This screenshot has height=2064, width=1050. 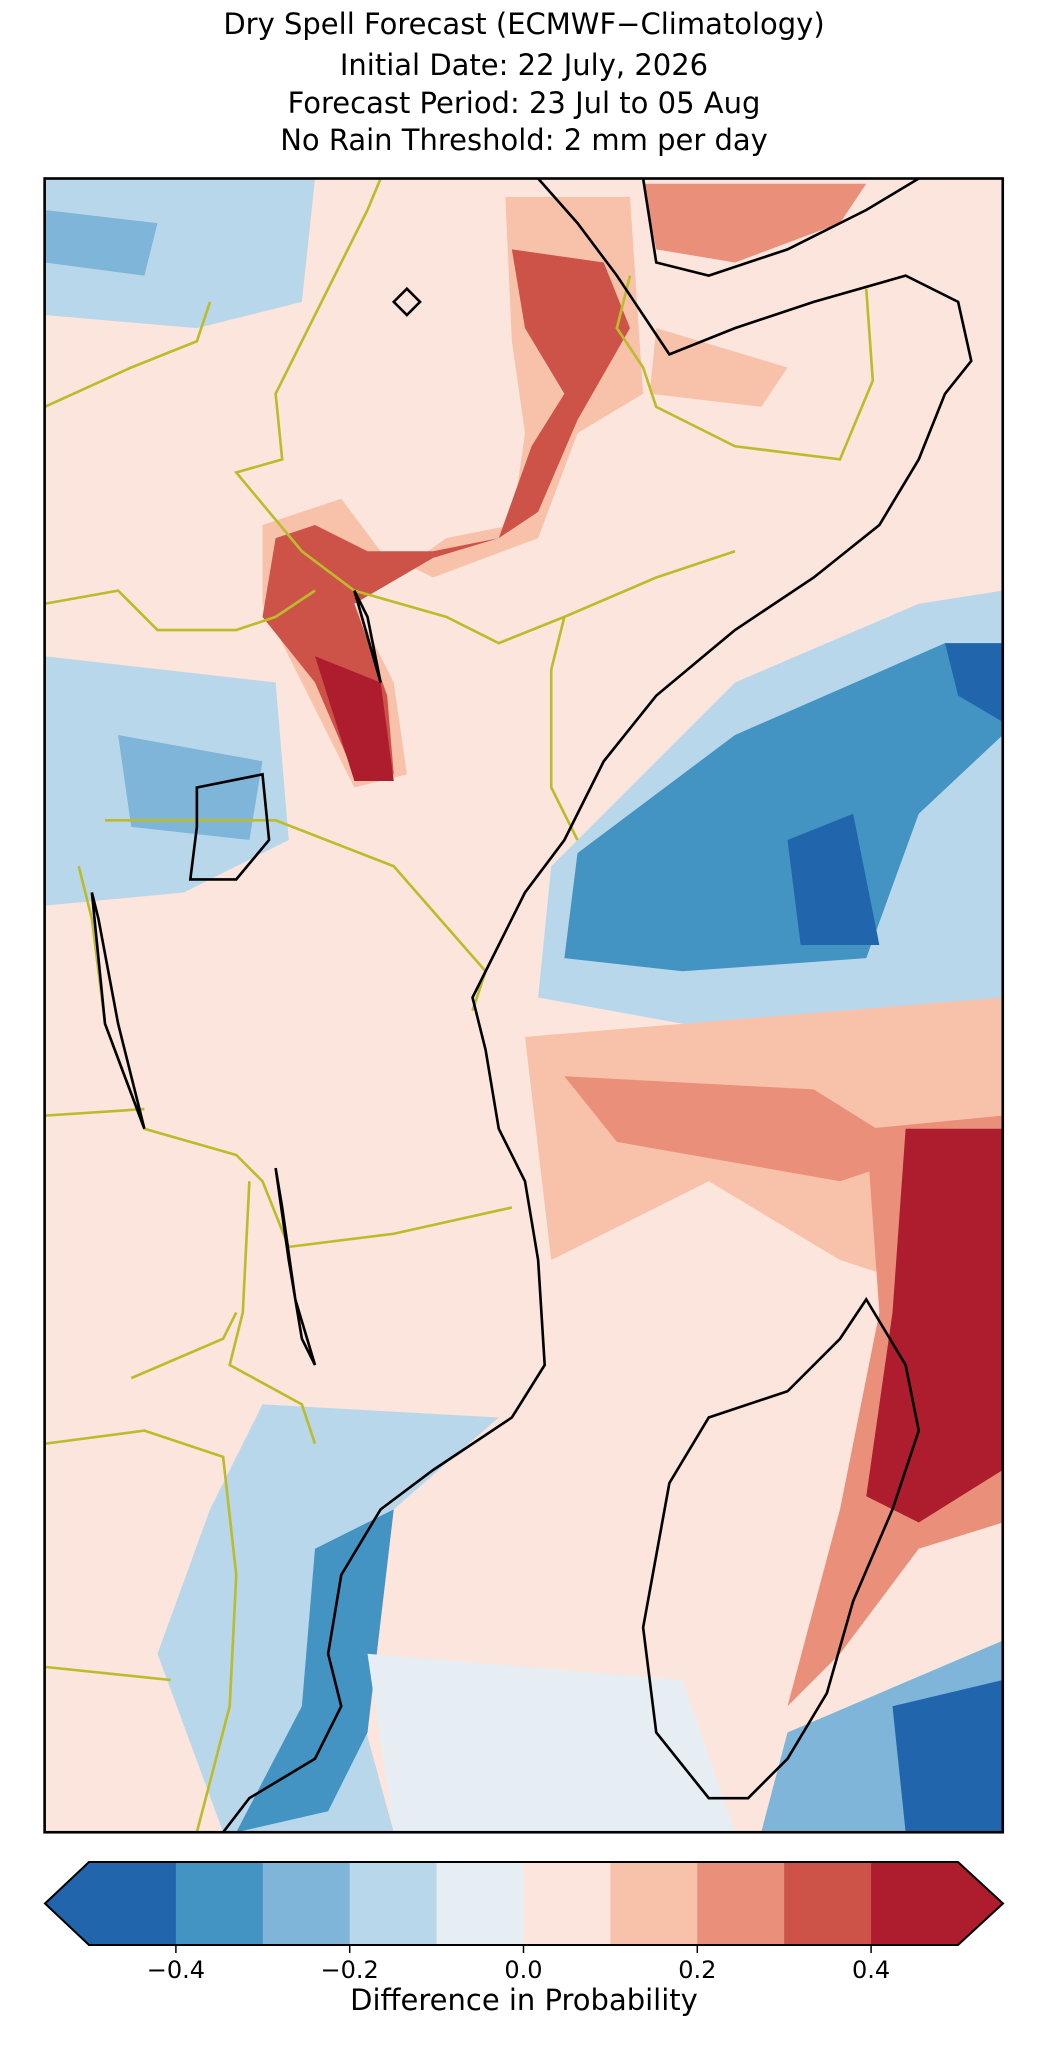 What do you see at coordinates (871, 1970) in the screenshot?
I see `colorbar-tick-label: 0.4` at bounding box center [871, 1970].